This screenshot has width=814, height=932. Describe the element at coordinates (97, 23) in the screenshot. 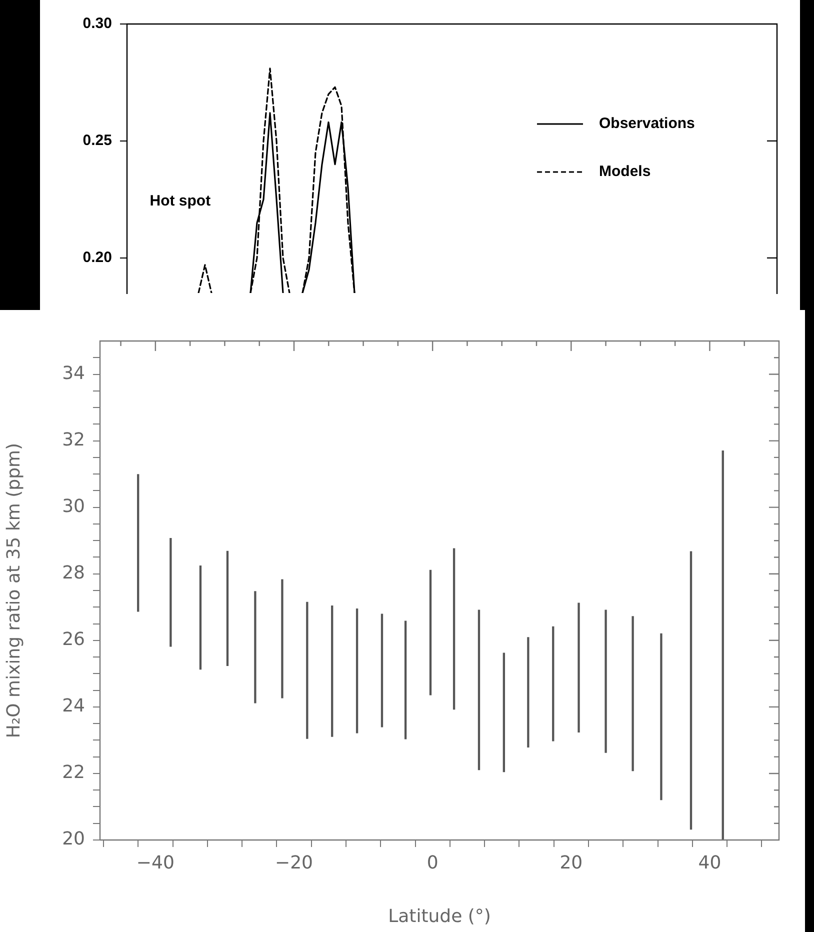

I see `y-tick-label: 0.30` at that location.